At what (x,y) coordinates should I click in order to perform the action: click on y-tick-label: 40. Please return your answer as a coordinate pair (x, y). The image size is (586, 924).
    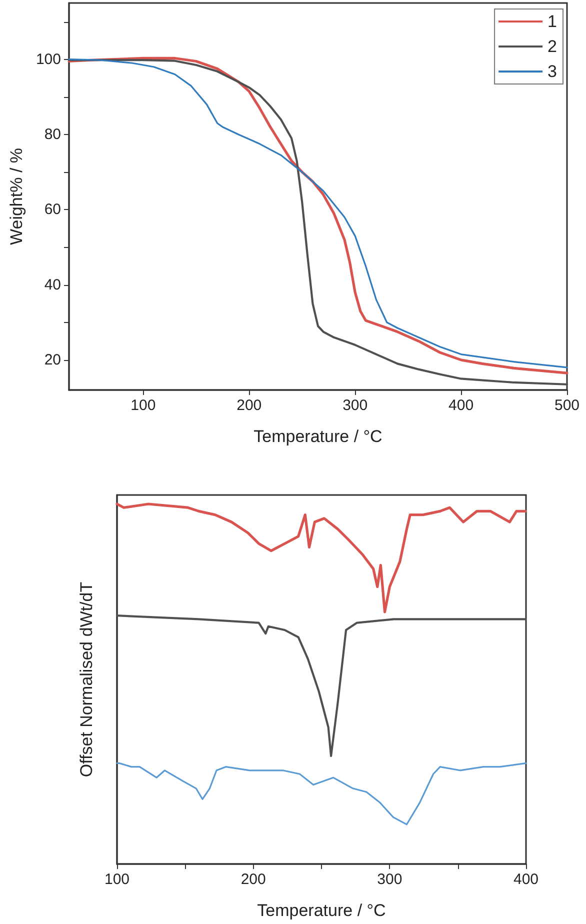
    Looking at the image, I should click on (52, 285).